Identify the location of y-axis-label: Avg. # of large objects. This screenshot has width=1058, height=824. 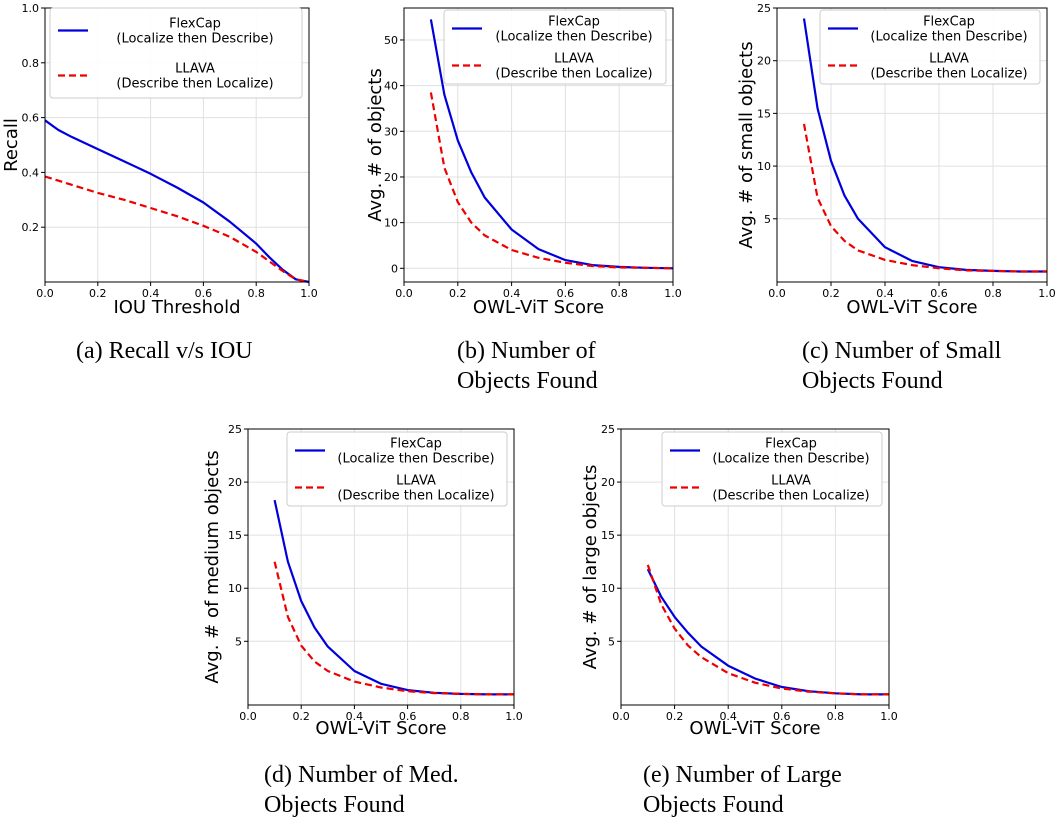
(590, 567).